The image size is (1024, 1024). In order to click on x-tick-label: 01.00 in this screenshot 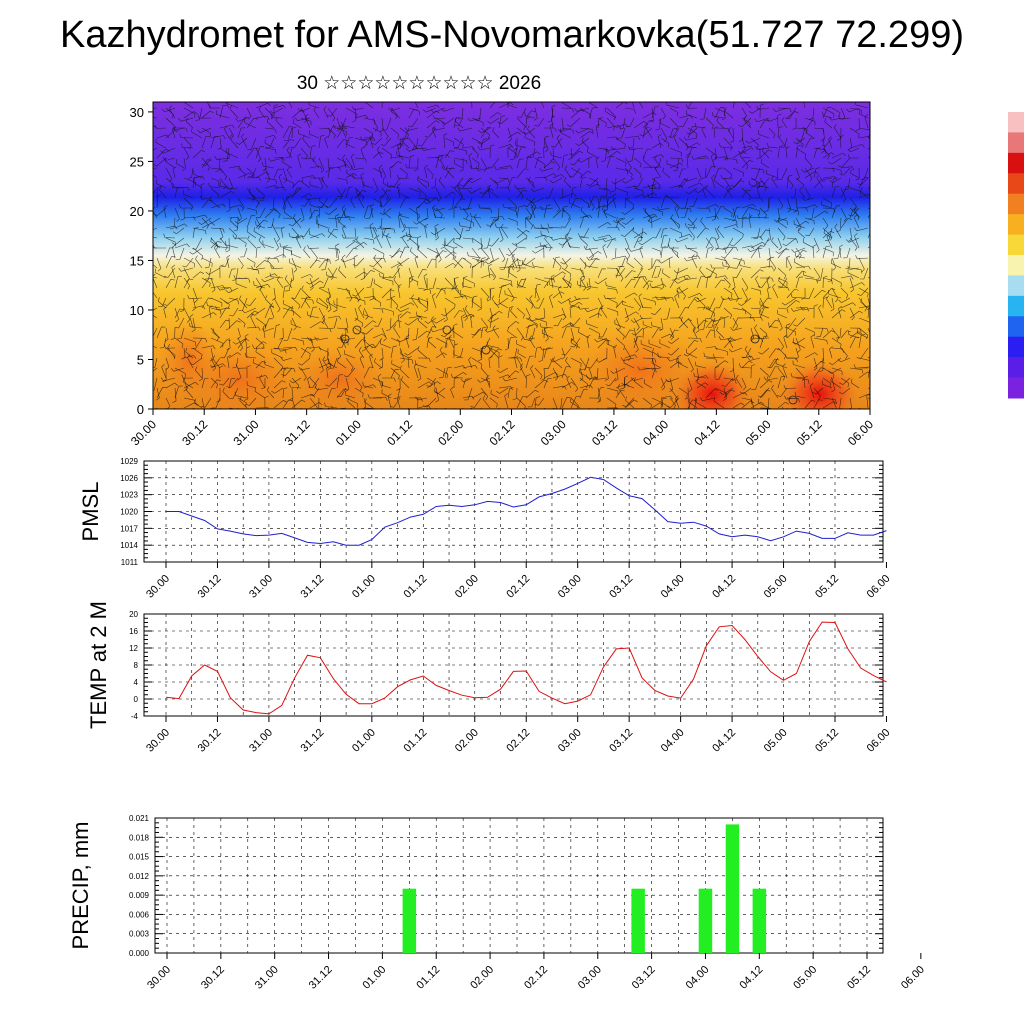, I will do `click(375, 978)`.